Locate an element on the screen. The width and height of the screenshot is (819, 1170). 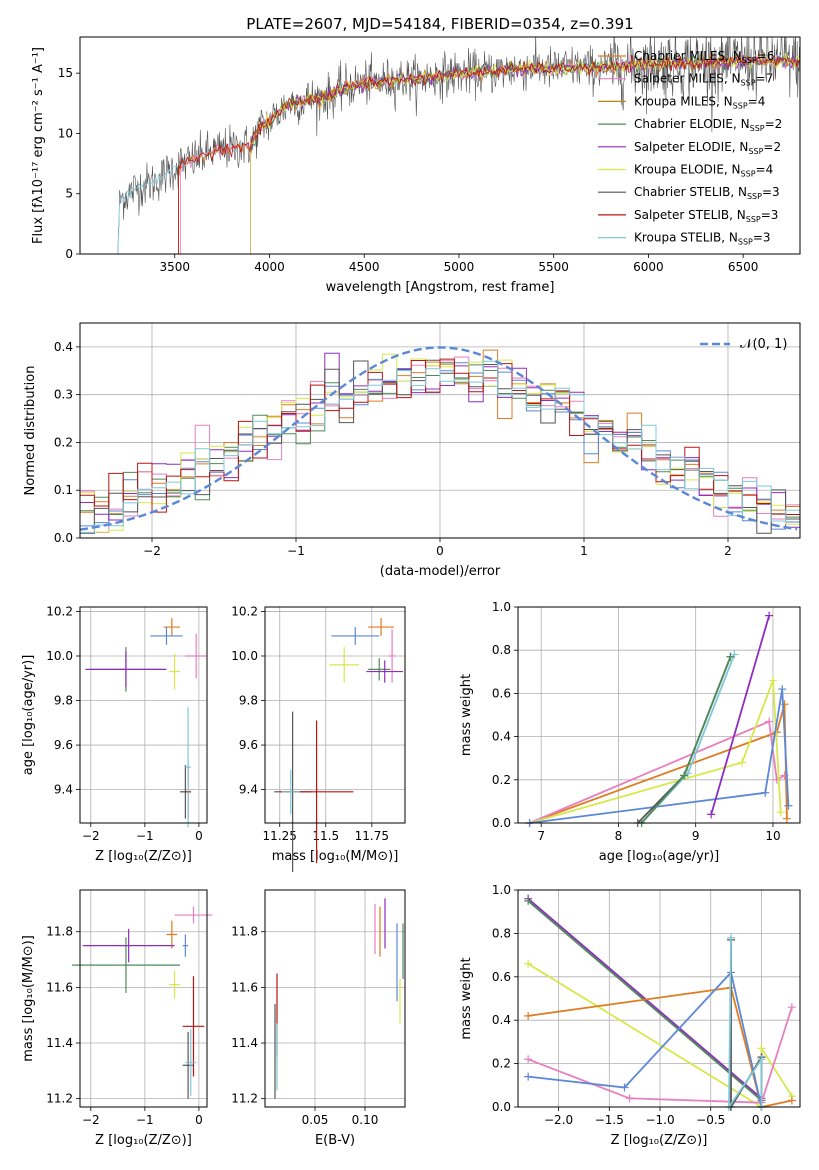
legend-entry: Chabrier ELODIE, NSSP=2 is located at coordinates (708, 125).